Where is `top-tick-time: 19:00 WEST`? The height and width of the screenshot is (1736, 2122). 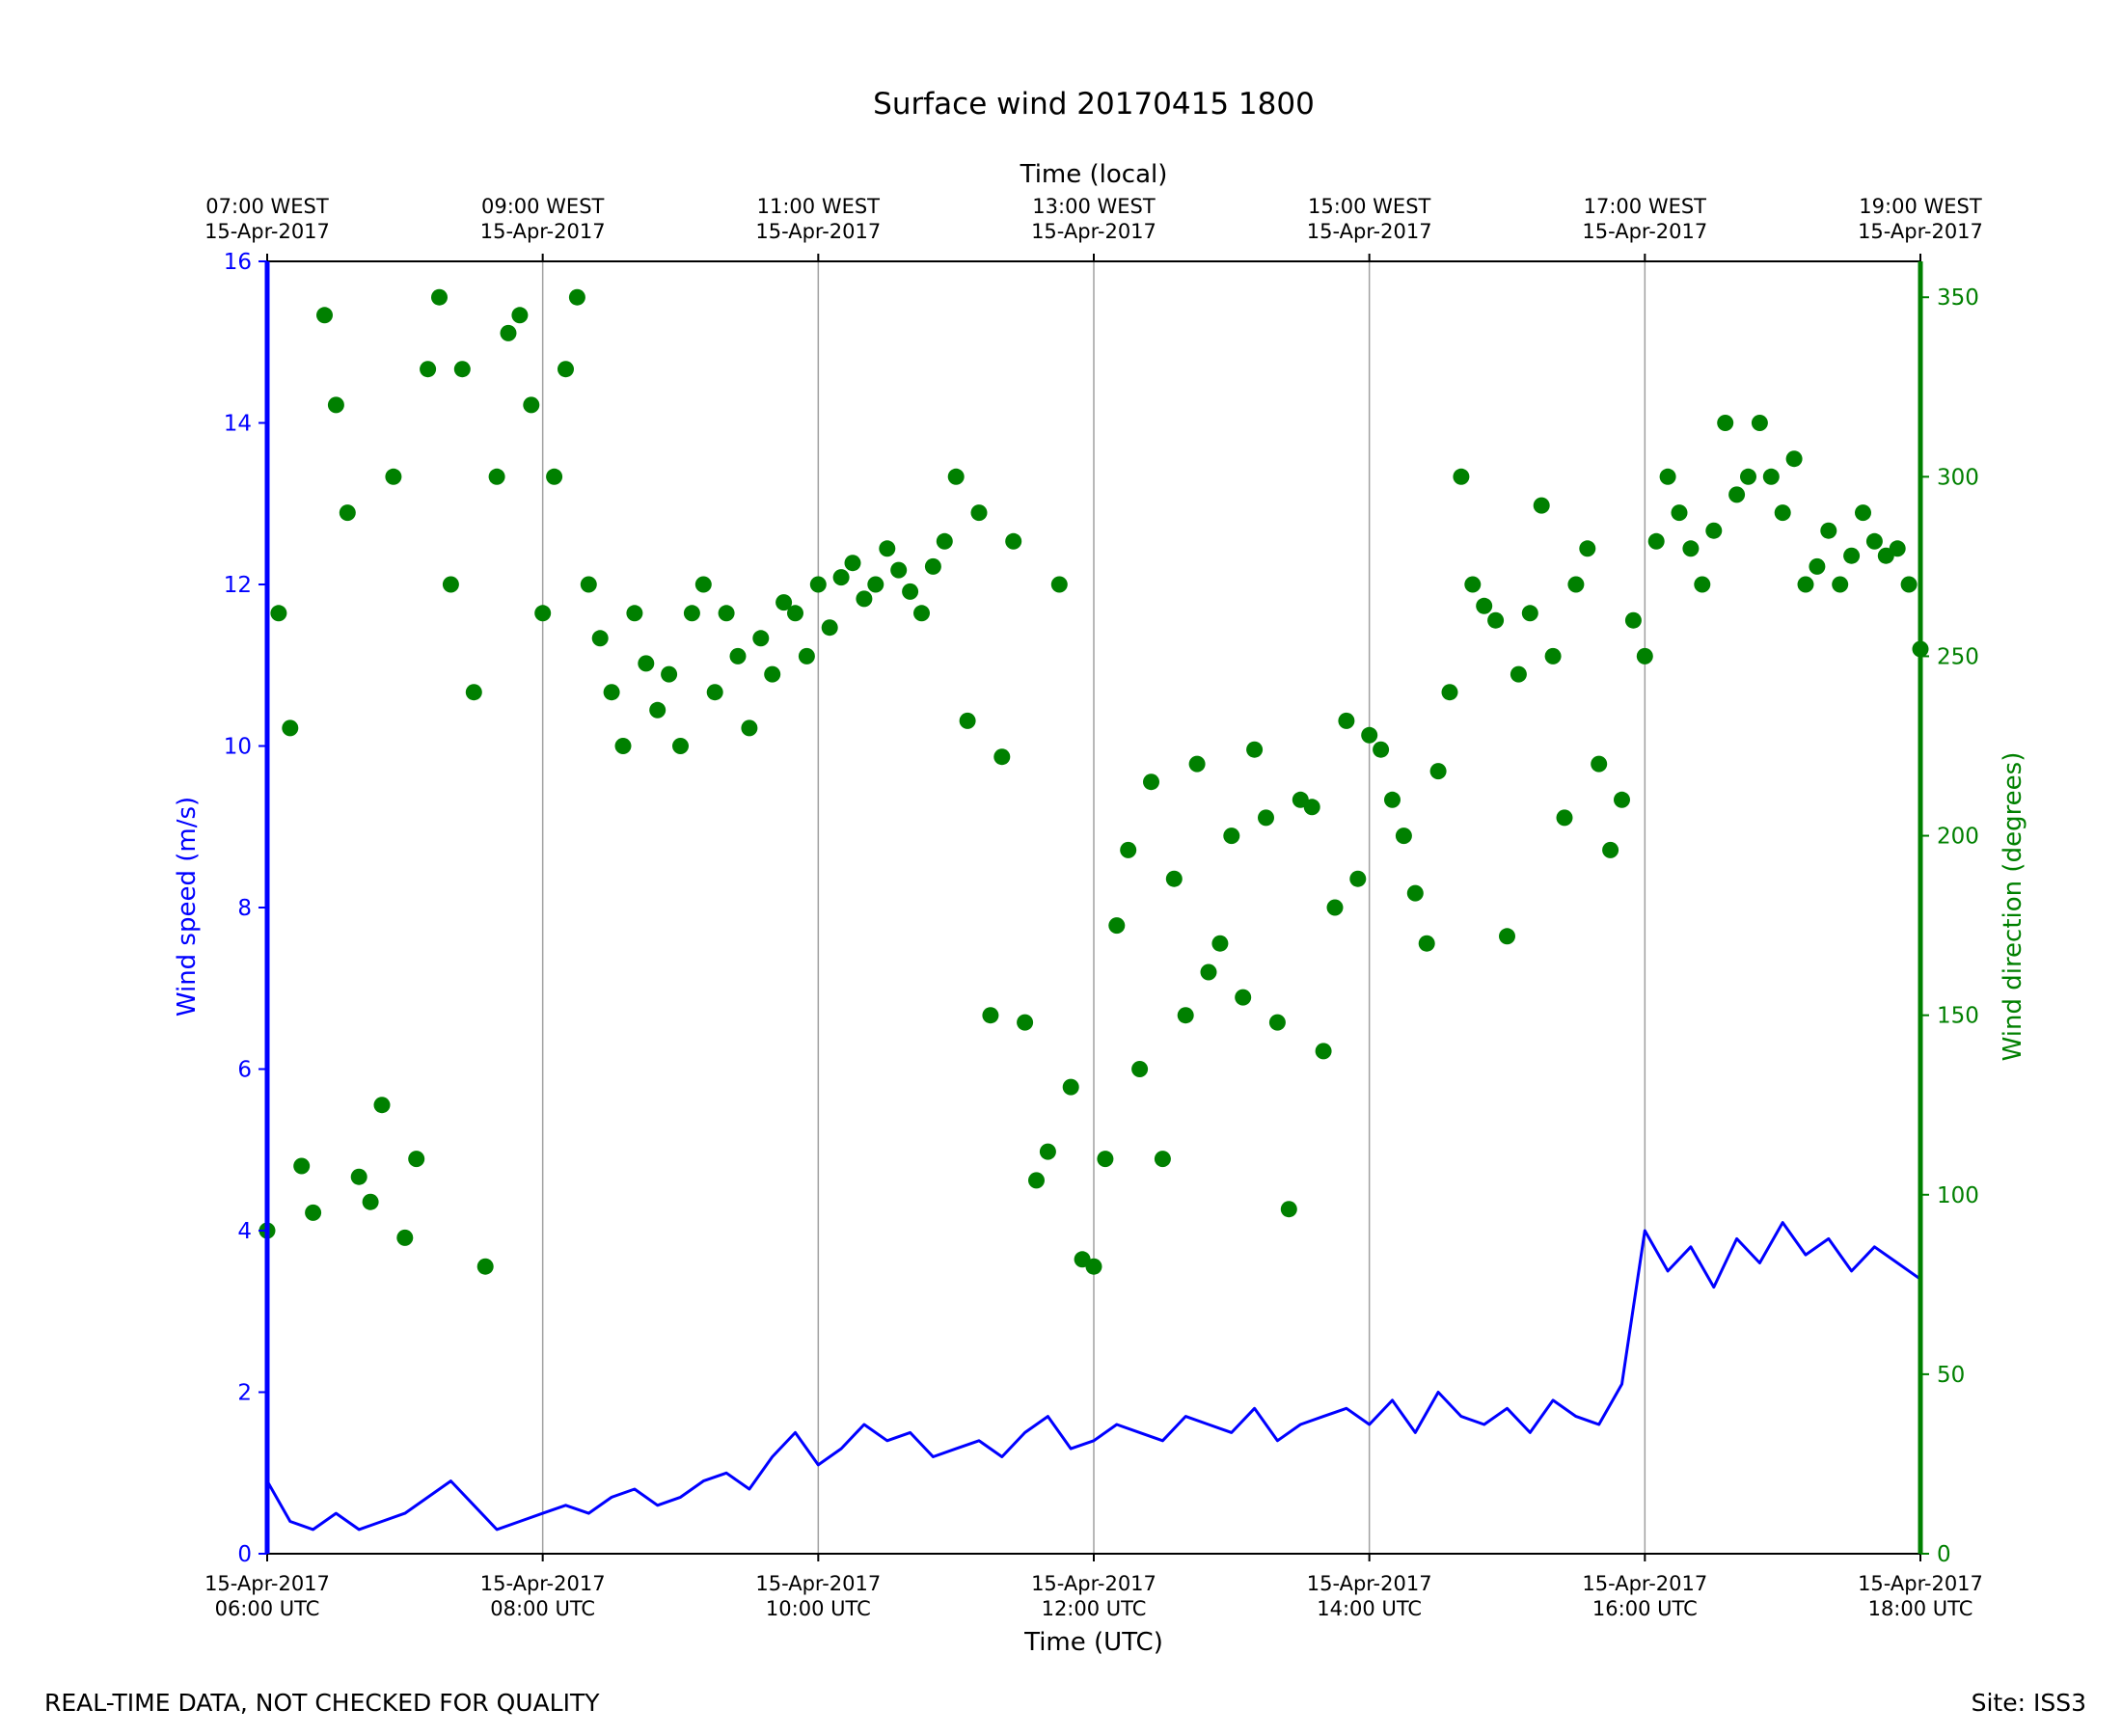 top-tick-time: 19:00 WEST is located at coordinates (1921, 206).